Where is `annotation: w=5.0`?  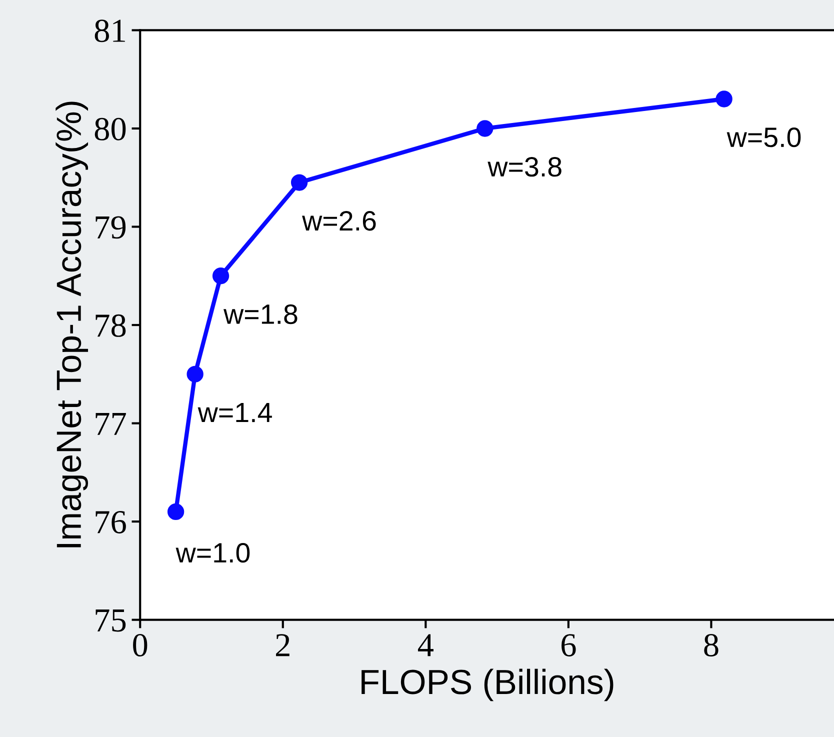 annotation: w=5.0 is located at coordinates (763, 138).